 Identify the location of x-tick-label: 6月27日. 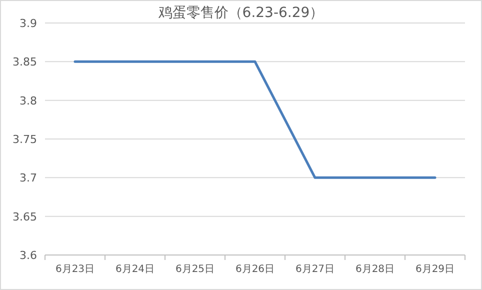
(315, 269).